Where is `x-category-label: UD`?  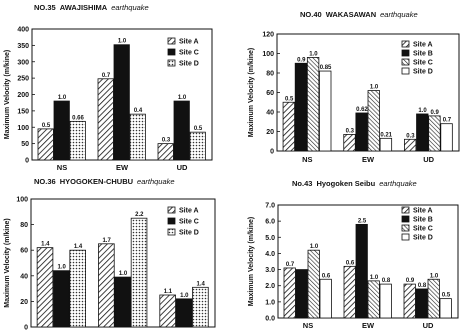
x-category-label: UD is located at coordinates (428, 325).